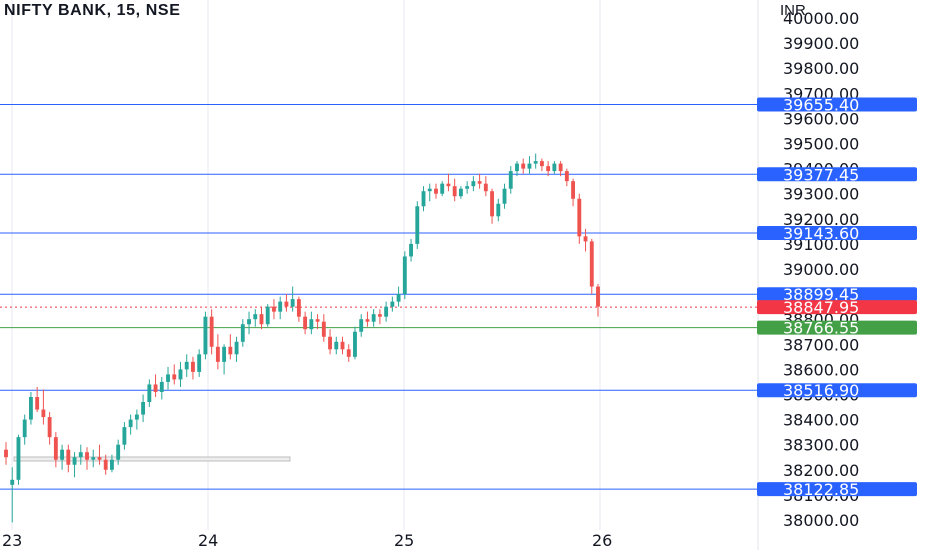 Image resolution: width=932 pixels, height=555 pixels. What do you see at coordinates (821, 328) in the screenshot?
I see `price-tag-label: 38766.55` at bounding box center [821, 328].